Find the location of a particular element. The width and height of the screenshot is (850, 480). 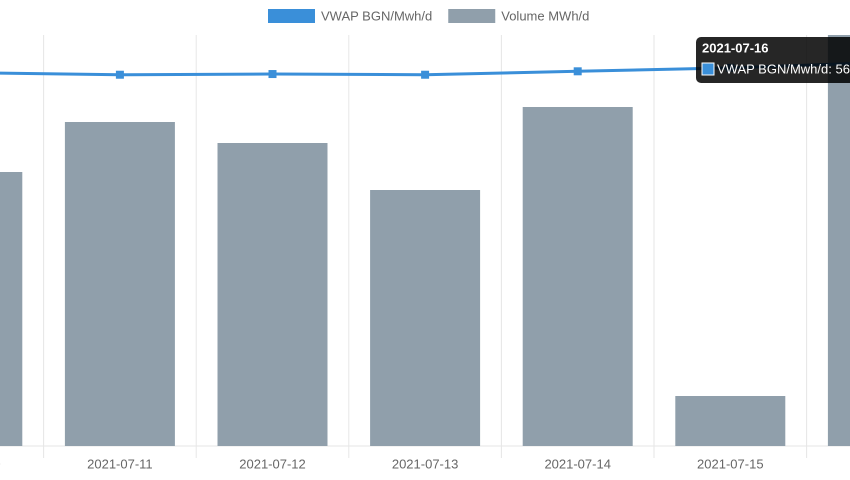

tooltip-title: 2021-07-16 is located at coordinates (735, 47).